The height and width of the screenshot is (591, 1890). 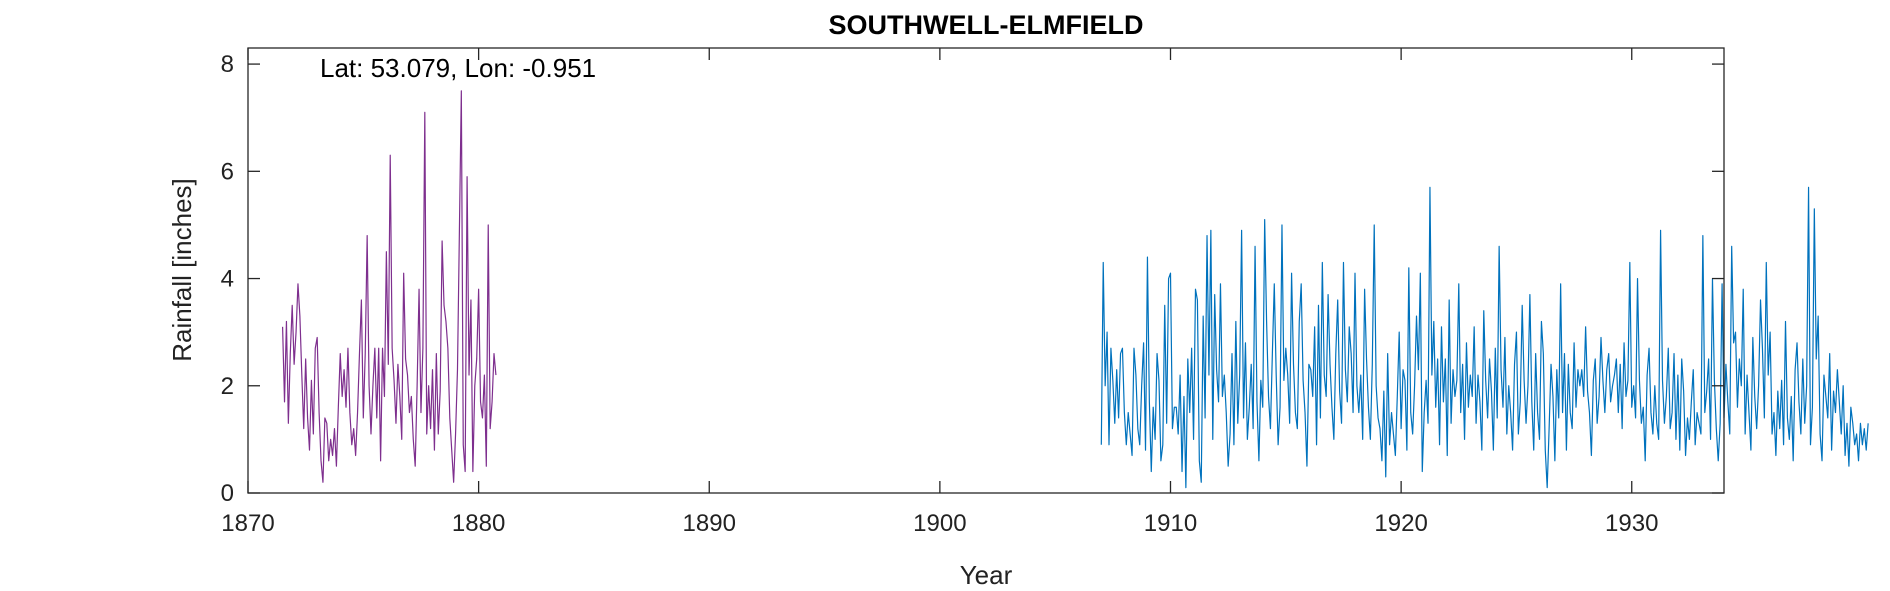 What do you see at coordinates (182, 270) in the screenshot?
I see `y-axis-label: Rainfall [inches]` at bounding box center [182, 270].